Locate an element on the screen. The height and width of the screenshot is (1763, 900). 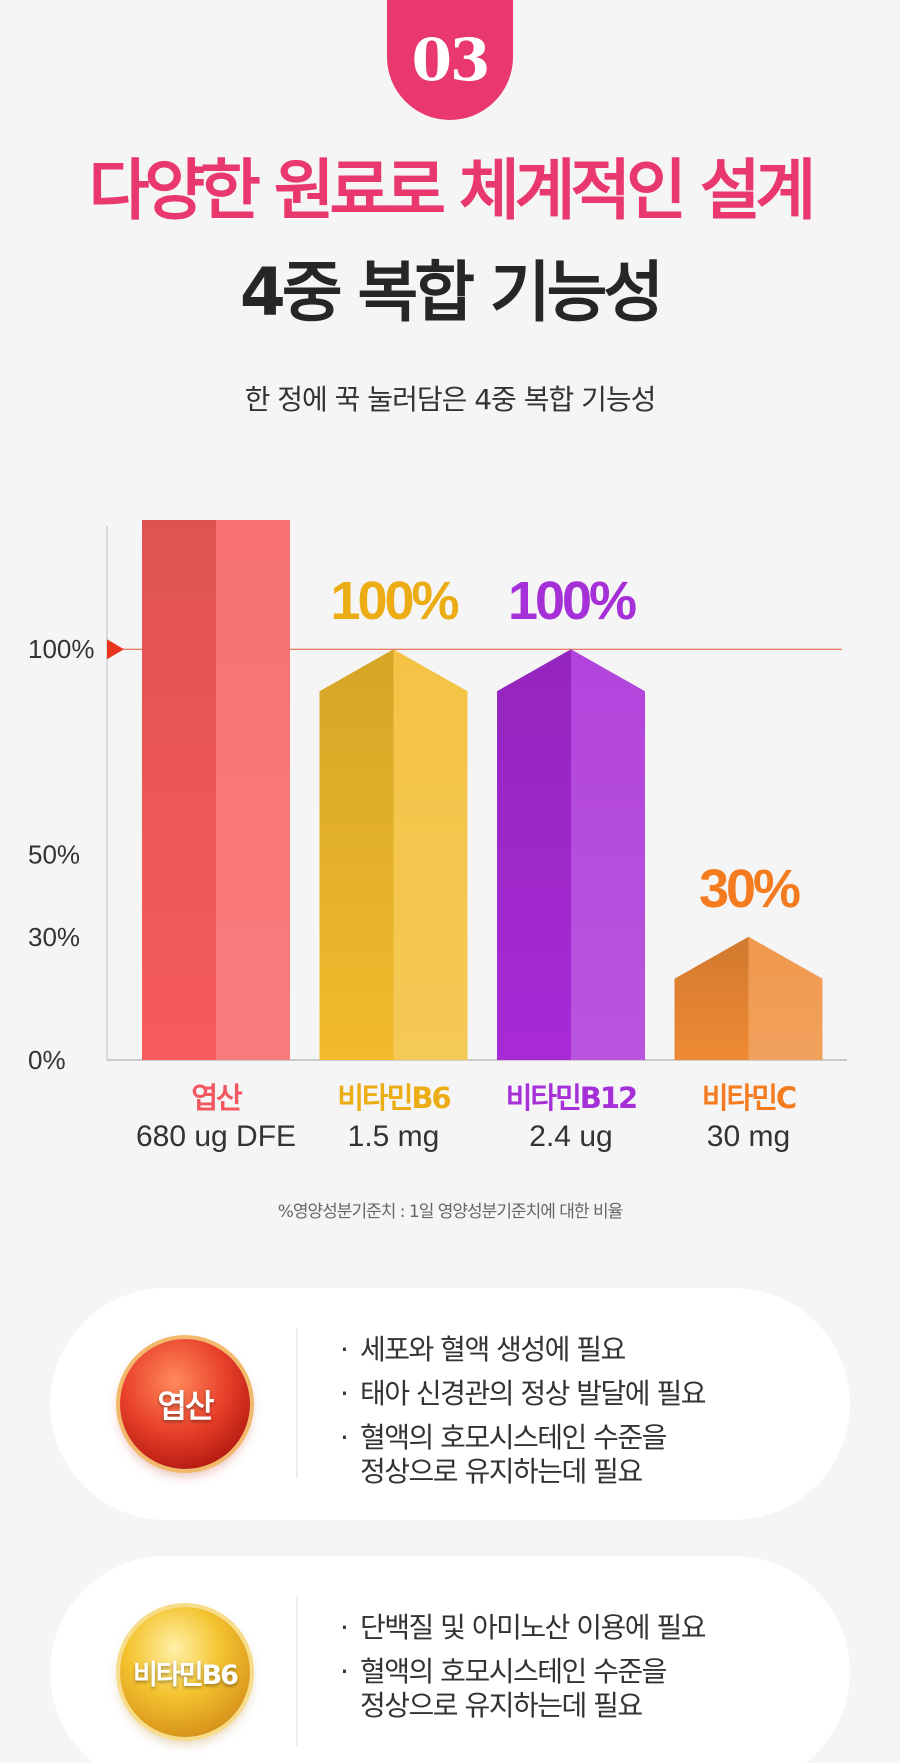
benefit-item: 단백질 및 아미노산 이용에 필요 is located at coordinates (523, 1628).